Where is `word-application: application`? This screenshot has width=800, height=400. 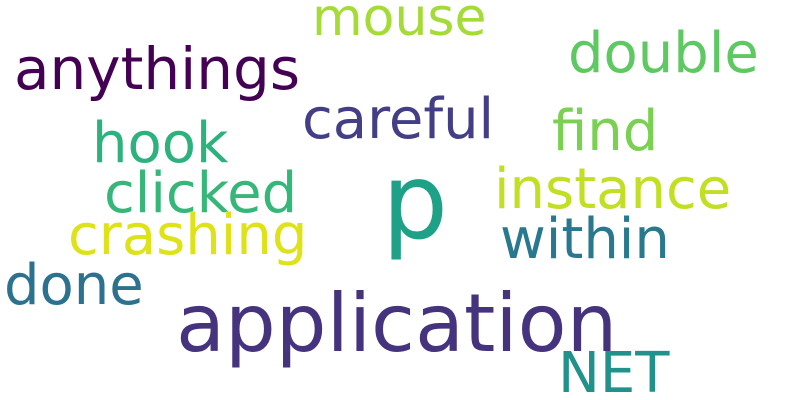
word-application: application is located at coordinates (397, 323).